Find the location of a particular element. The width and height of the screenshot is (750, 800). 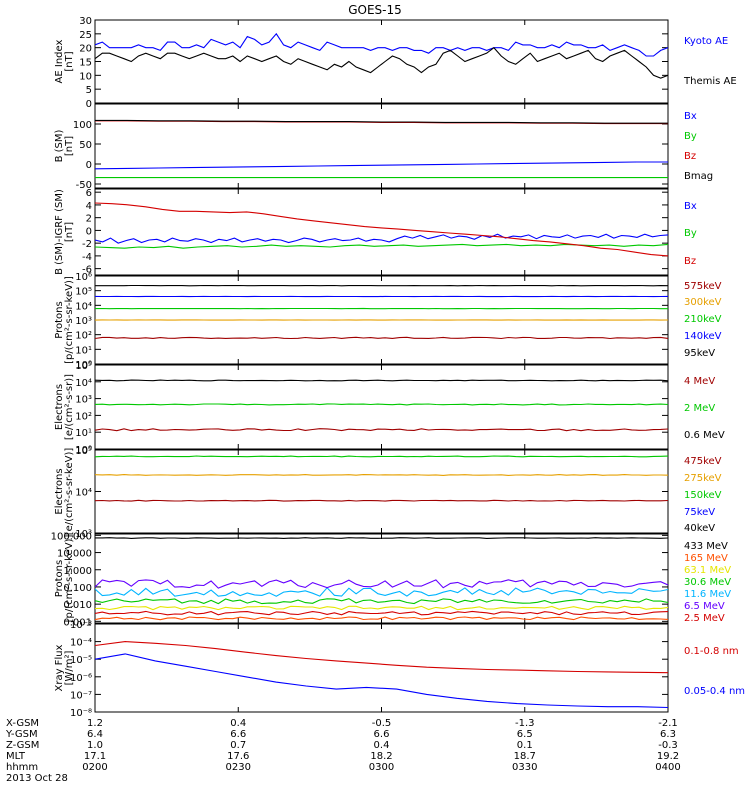

x-axis-value: 17.1 is located at coordinates (95, 756).